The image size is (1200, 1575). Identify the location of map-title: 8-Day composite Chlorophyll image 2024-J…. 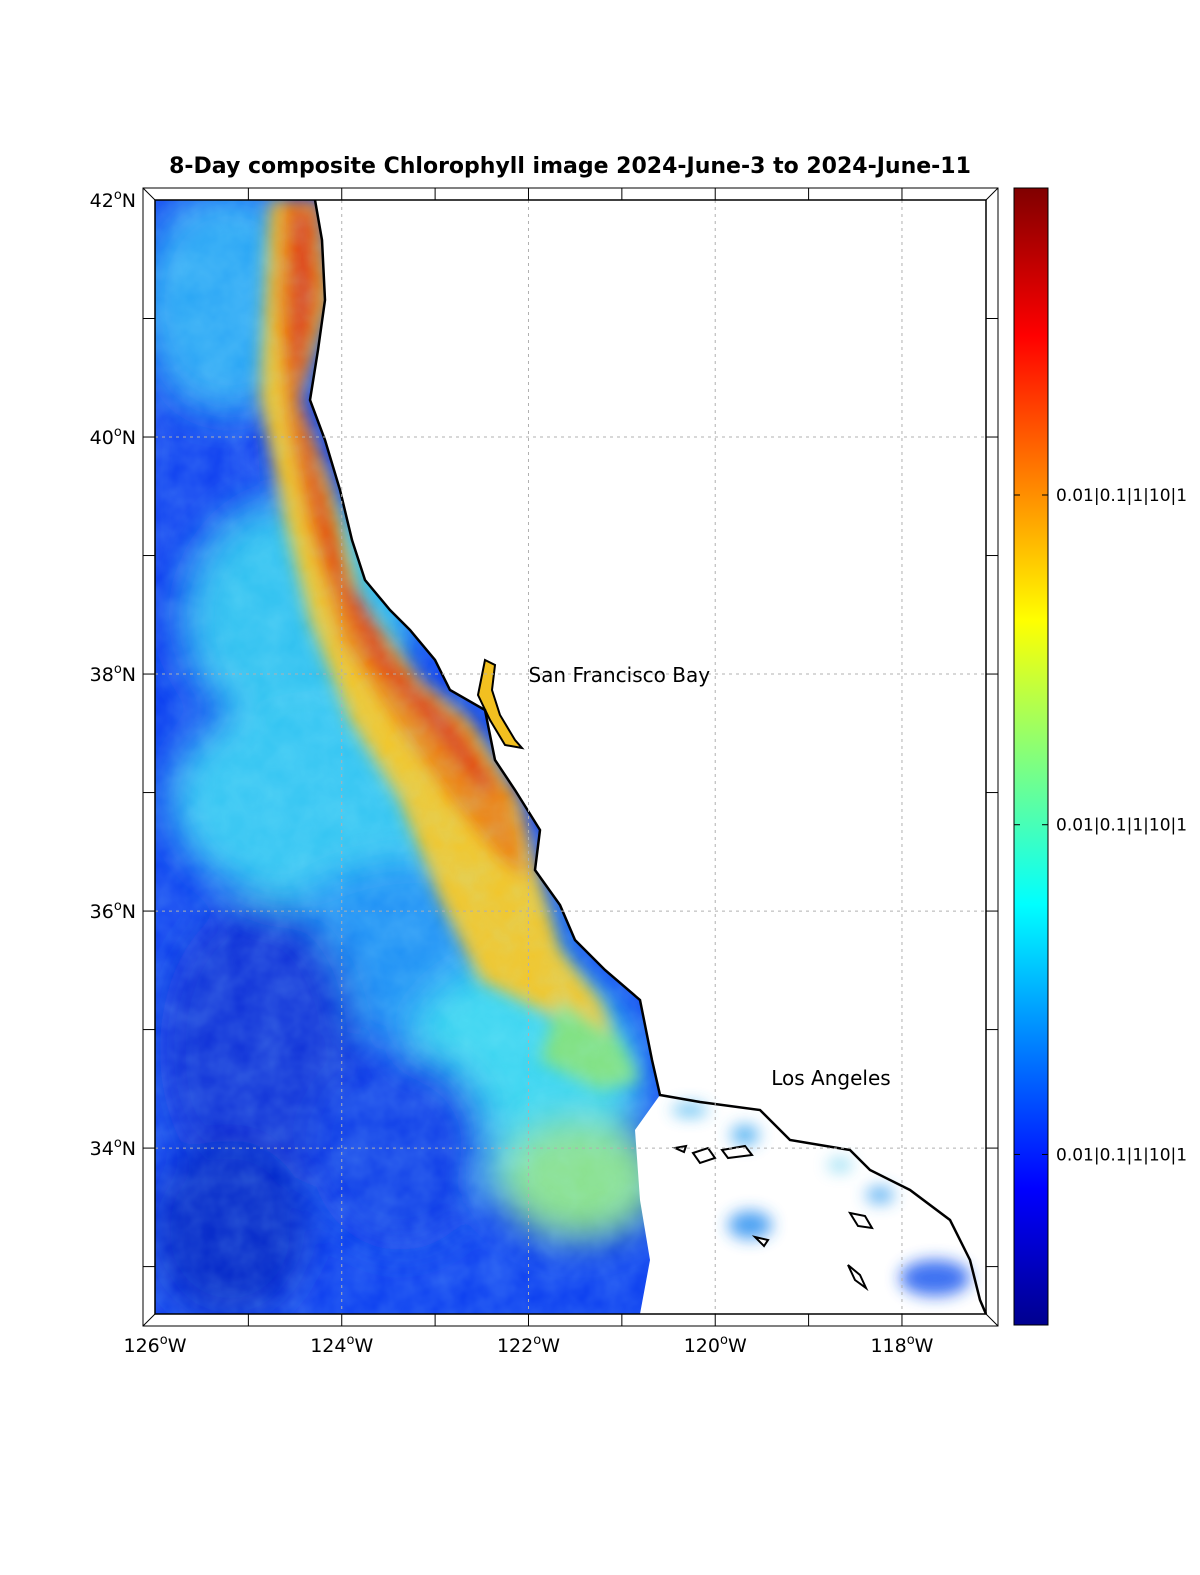
(570, 166).